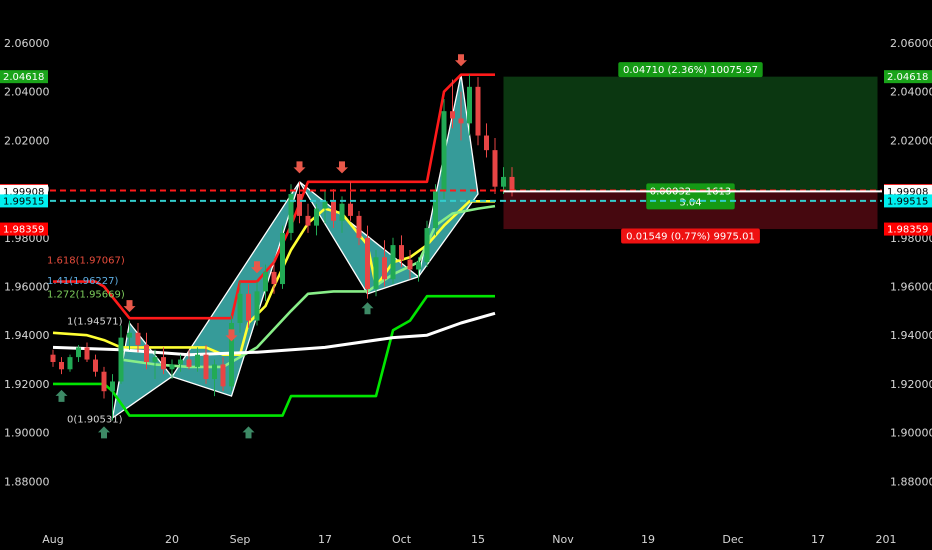 This screenshot has width=932, height=550. I want to click on x-tick-label: Nov, so click(563, 539).